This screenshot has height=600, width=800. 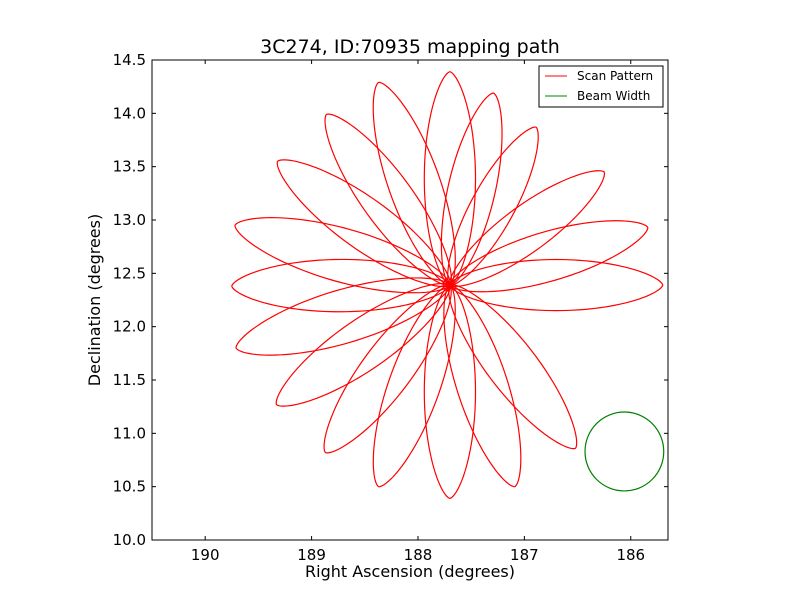 What do you see at coordinates (615, 76) in the screenshot?
I see `legend-label-scan-pattern: Scan Pattern` at bounding box center [615, 76].